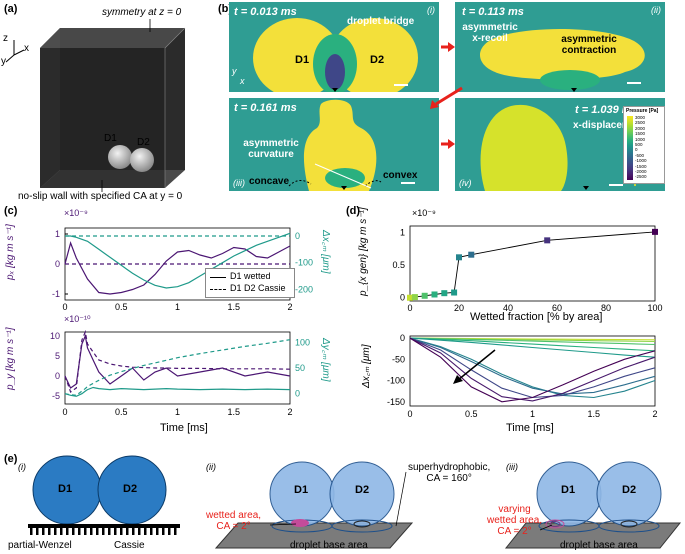  Describe the element at coordinates (129, 545) in the screenshot. I see `e-cassie: Cassie` at that location.